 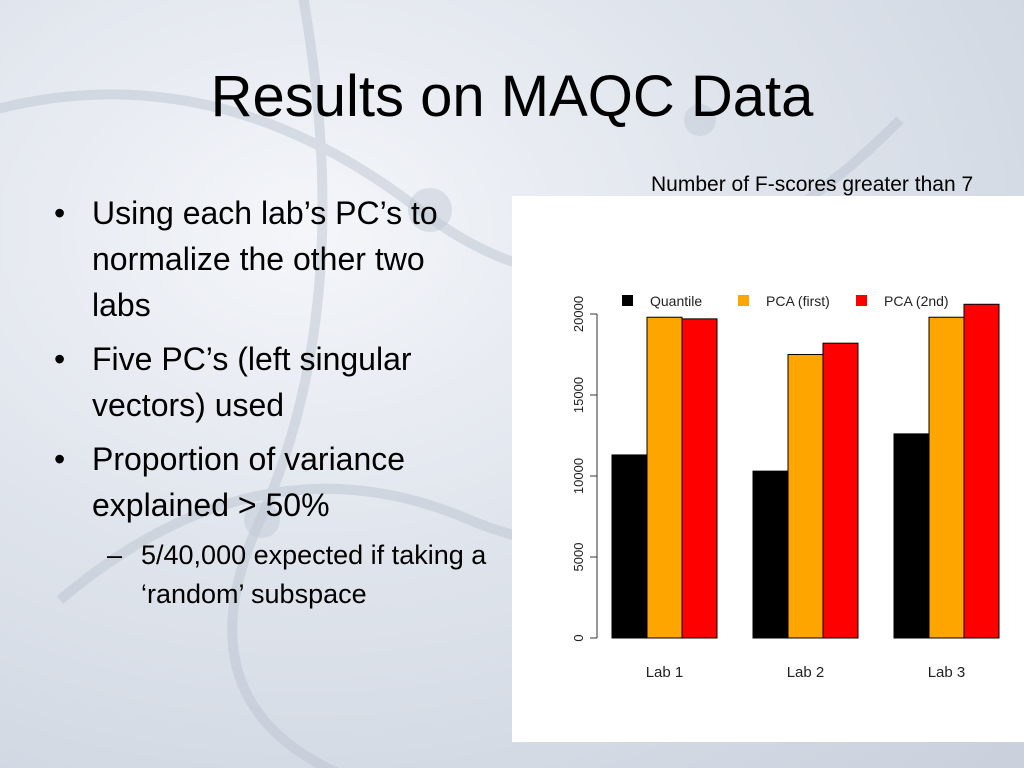 What do you see at coordinates (916, 301) in the screenshot?
I see `legend-label: PCA (2nd)` at bounding box center [916, 301].